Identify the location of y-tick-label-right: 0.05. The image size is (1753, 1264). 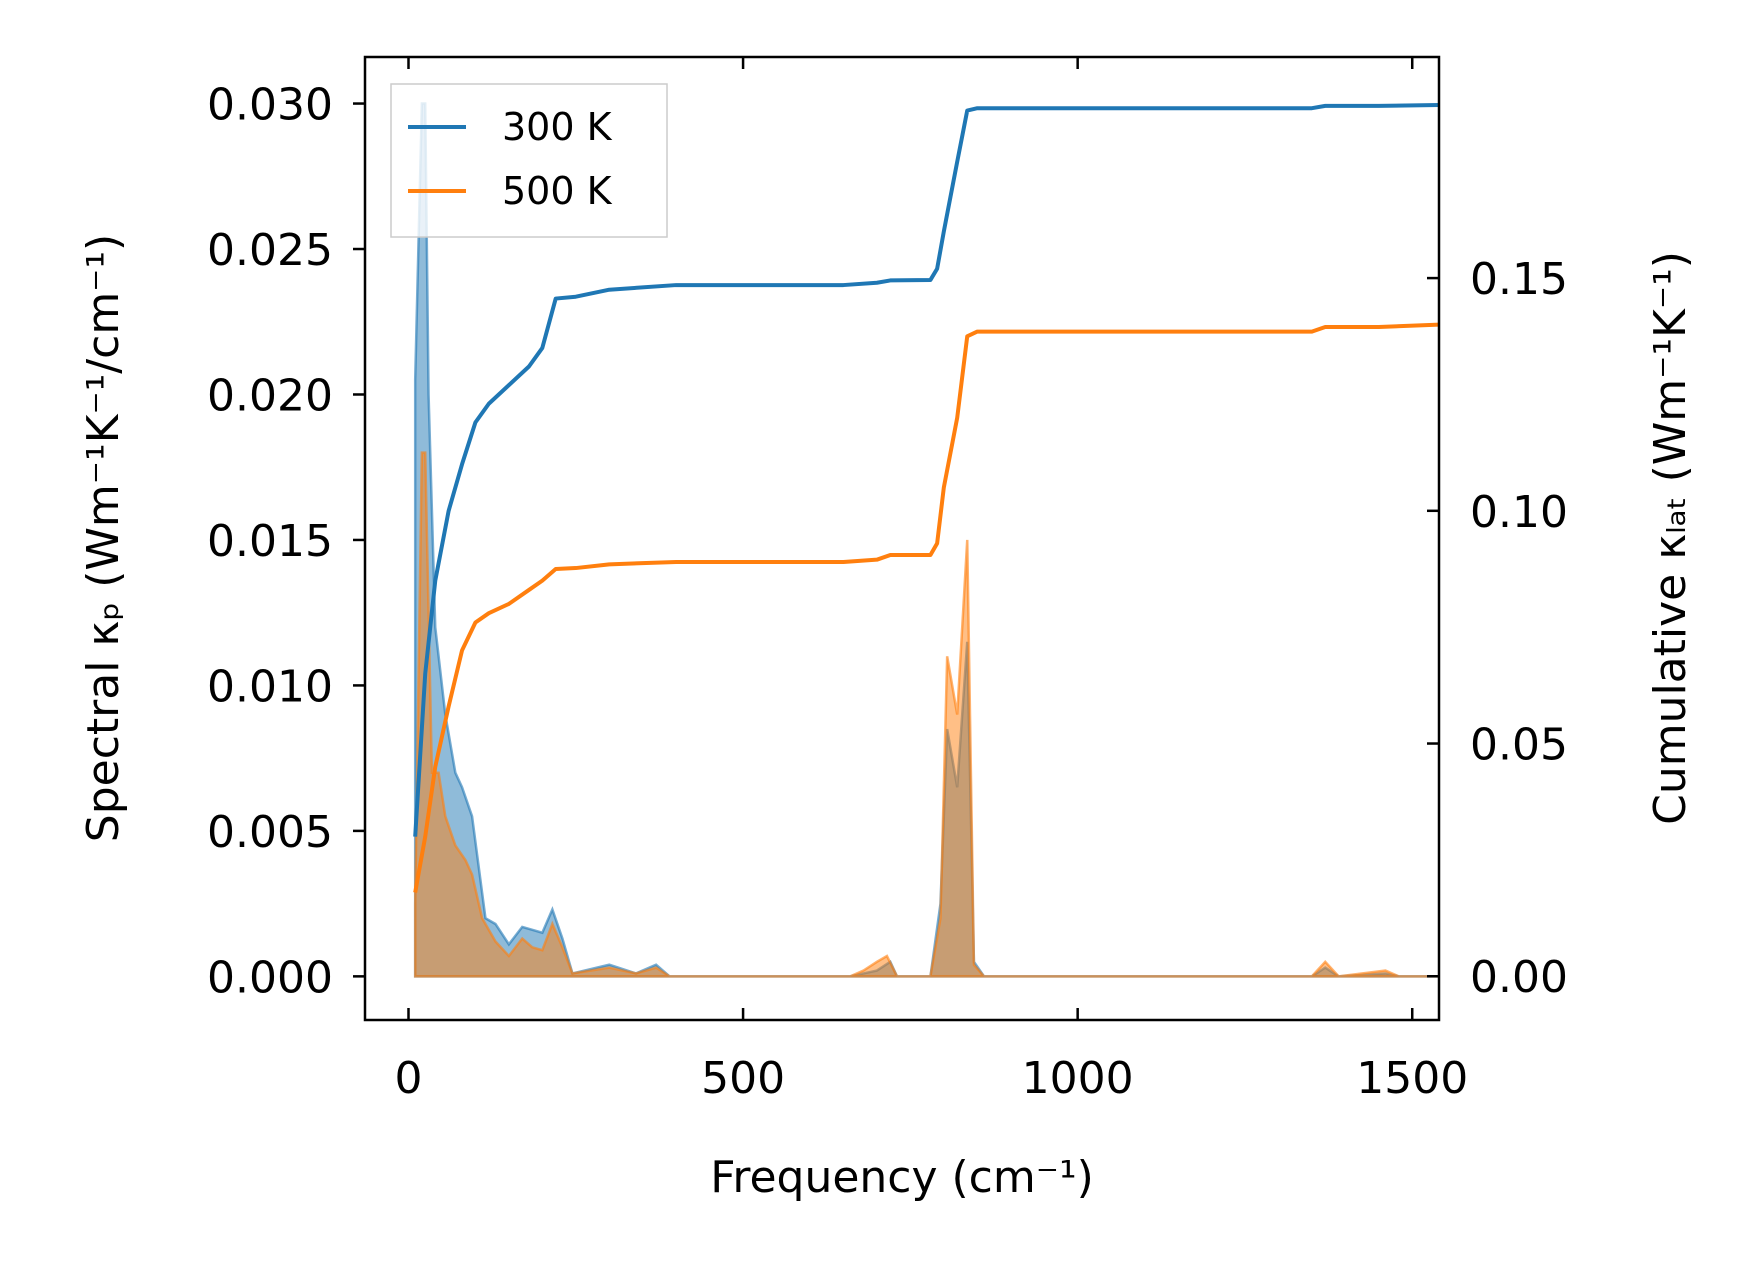
(1519, 745).